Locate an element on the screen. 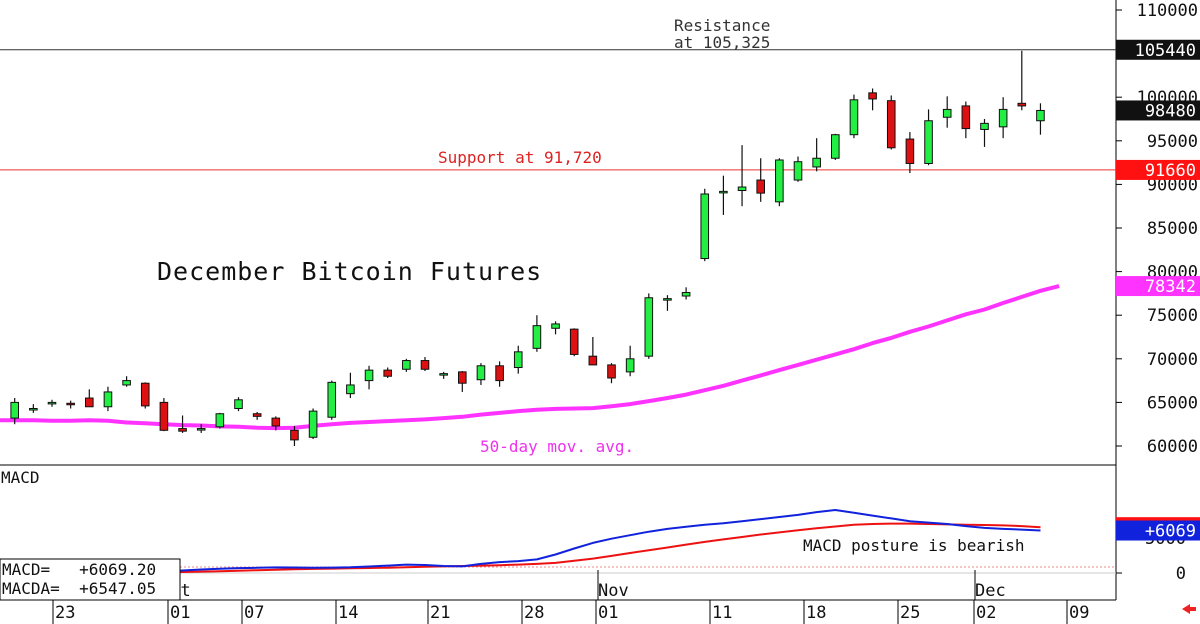 The width and height of the screenshot is (1200, 624). chart-title: December Bitcoin Futures is located at coordinates (349, 271).